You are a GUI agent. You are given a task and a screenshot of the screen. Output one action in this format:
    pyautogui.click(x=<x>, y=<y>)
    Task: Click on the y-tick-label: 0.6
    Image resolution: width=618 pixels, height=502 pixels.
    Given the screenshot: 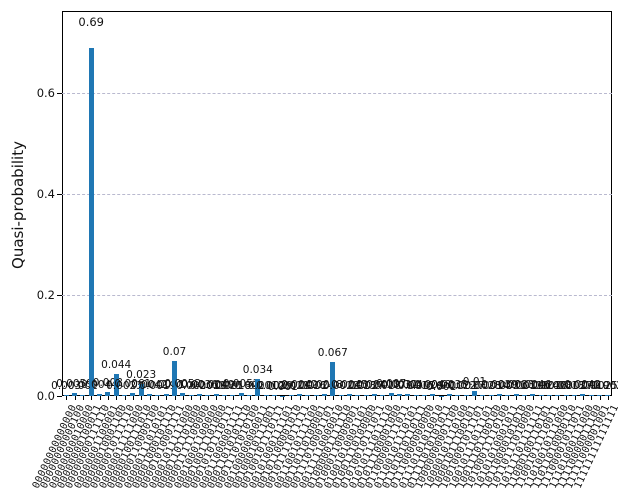 What is the action you would take?
    pyautogui.click(x=45, y=93)
    